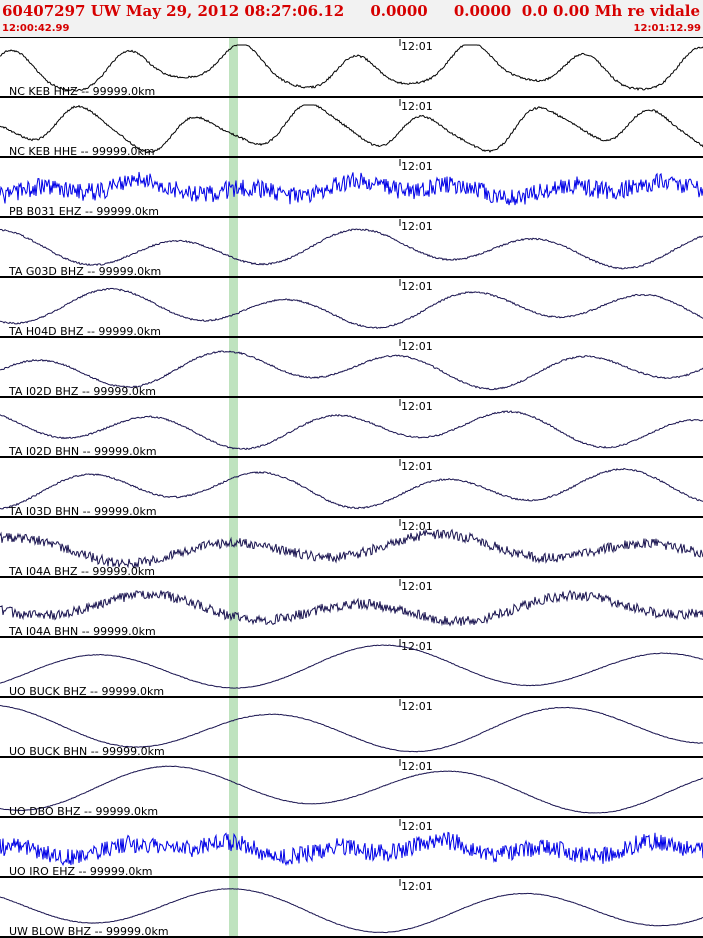  Describe the element at coordinates (233, 487) in the screenshot. I see `pick-highlight-band` at that location.